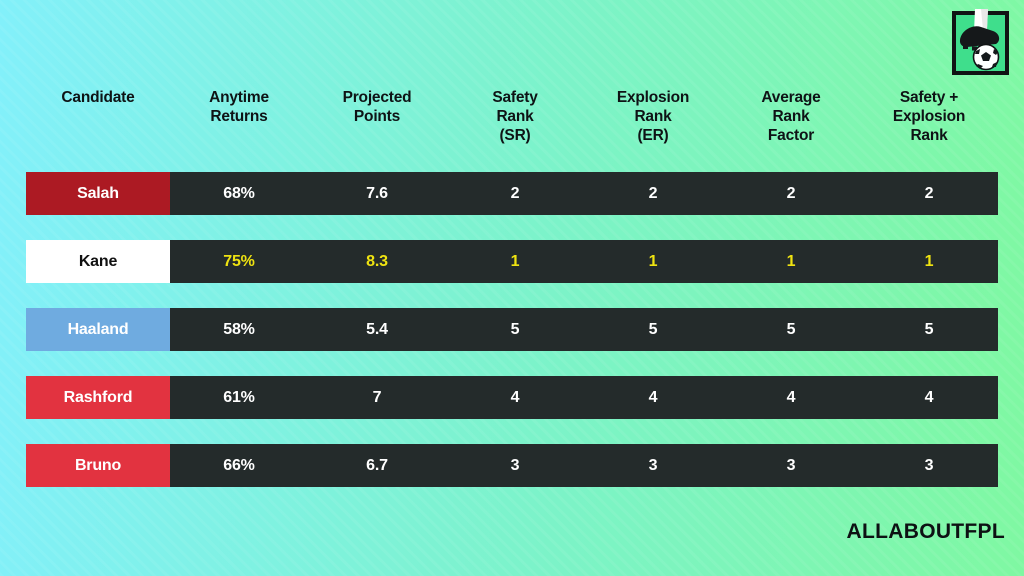  I want to click on candidate-label: Salah, so click(98, 193).